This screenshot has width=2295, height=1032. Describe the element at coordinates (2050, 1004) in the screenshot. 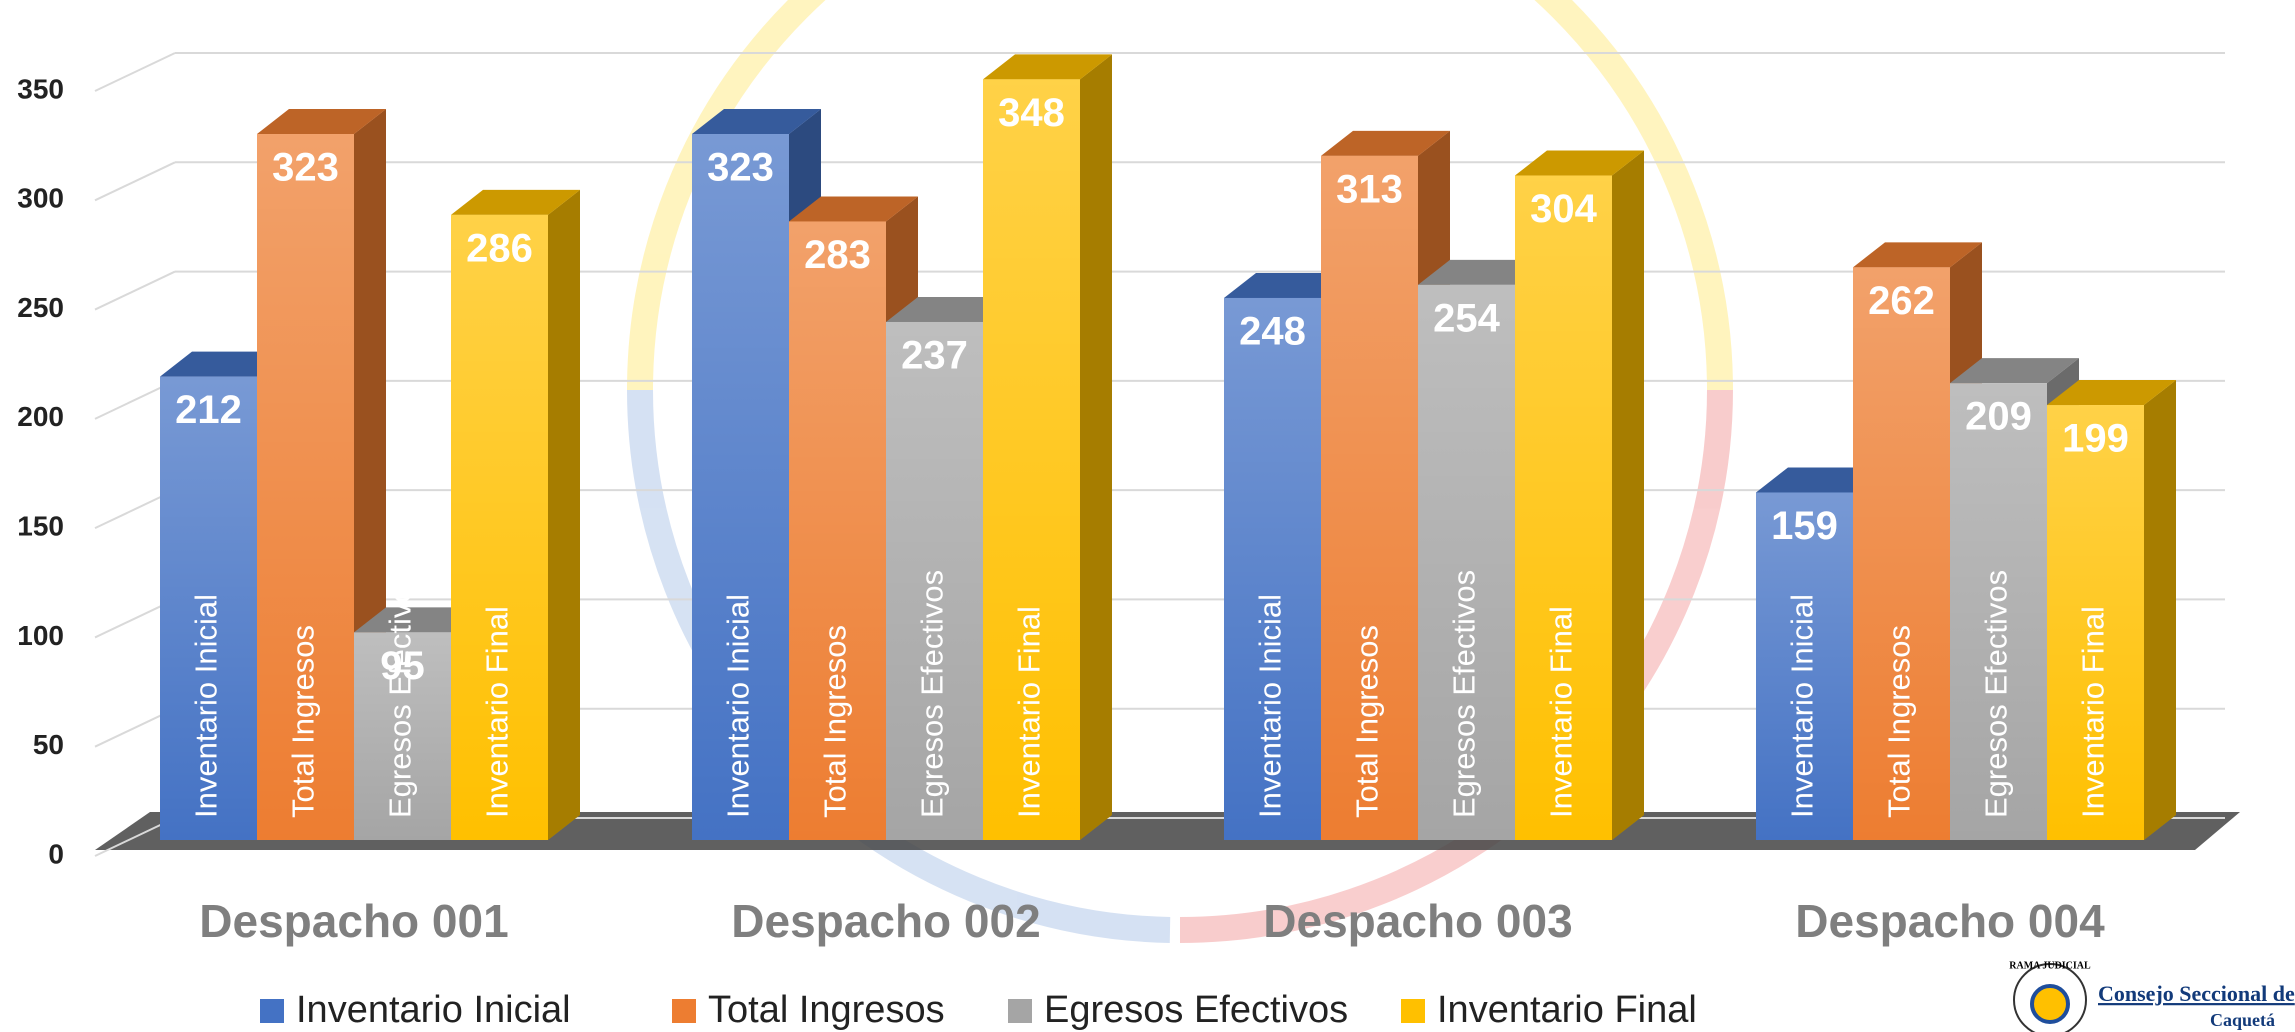

I see `logo-emblem-core` at that location.